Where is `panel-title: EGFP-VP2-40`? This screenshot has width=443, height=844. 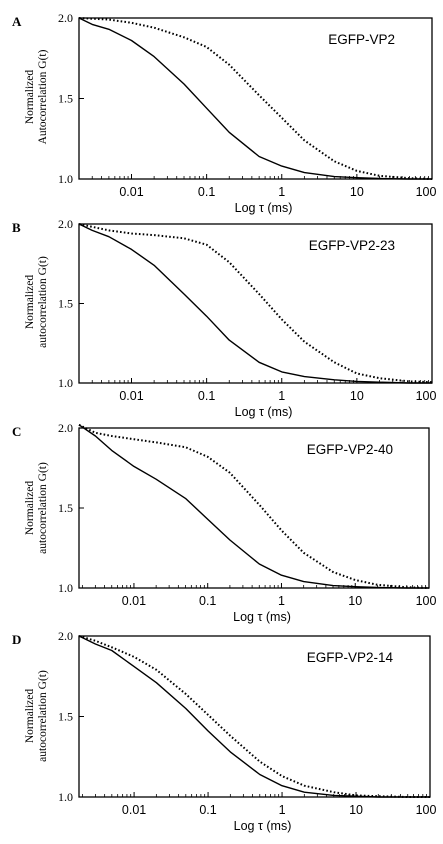
panel-title: EGFP-VP2-40 is located at coordinates (350, 449).